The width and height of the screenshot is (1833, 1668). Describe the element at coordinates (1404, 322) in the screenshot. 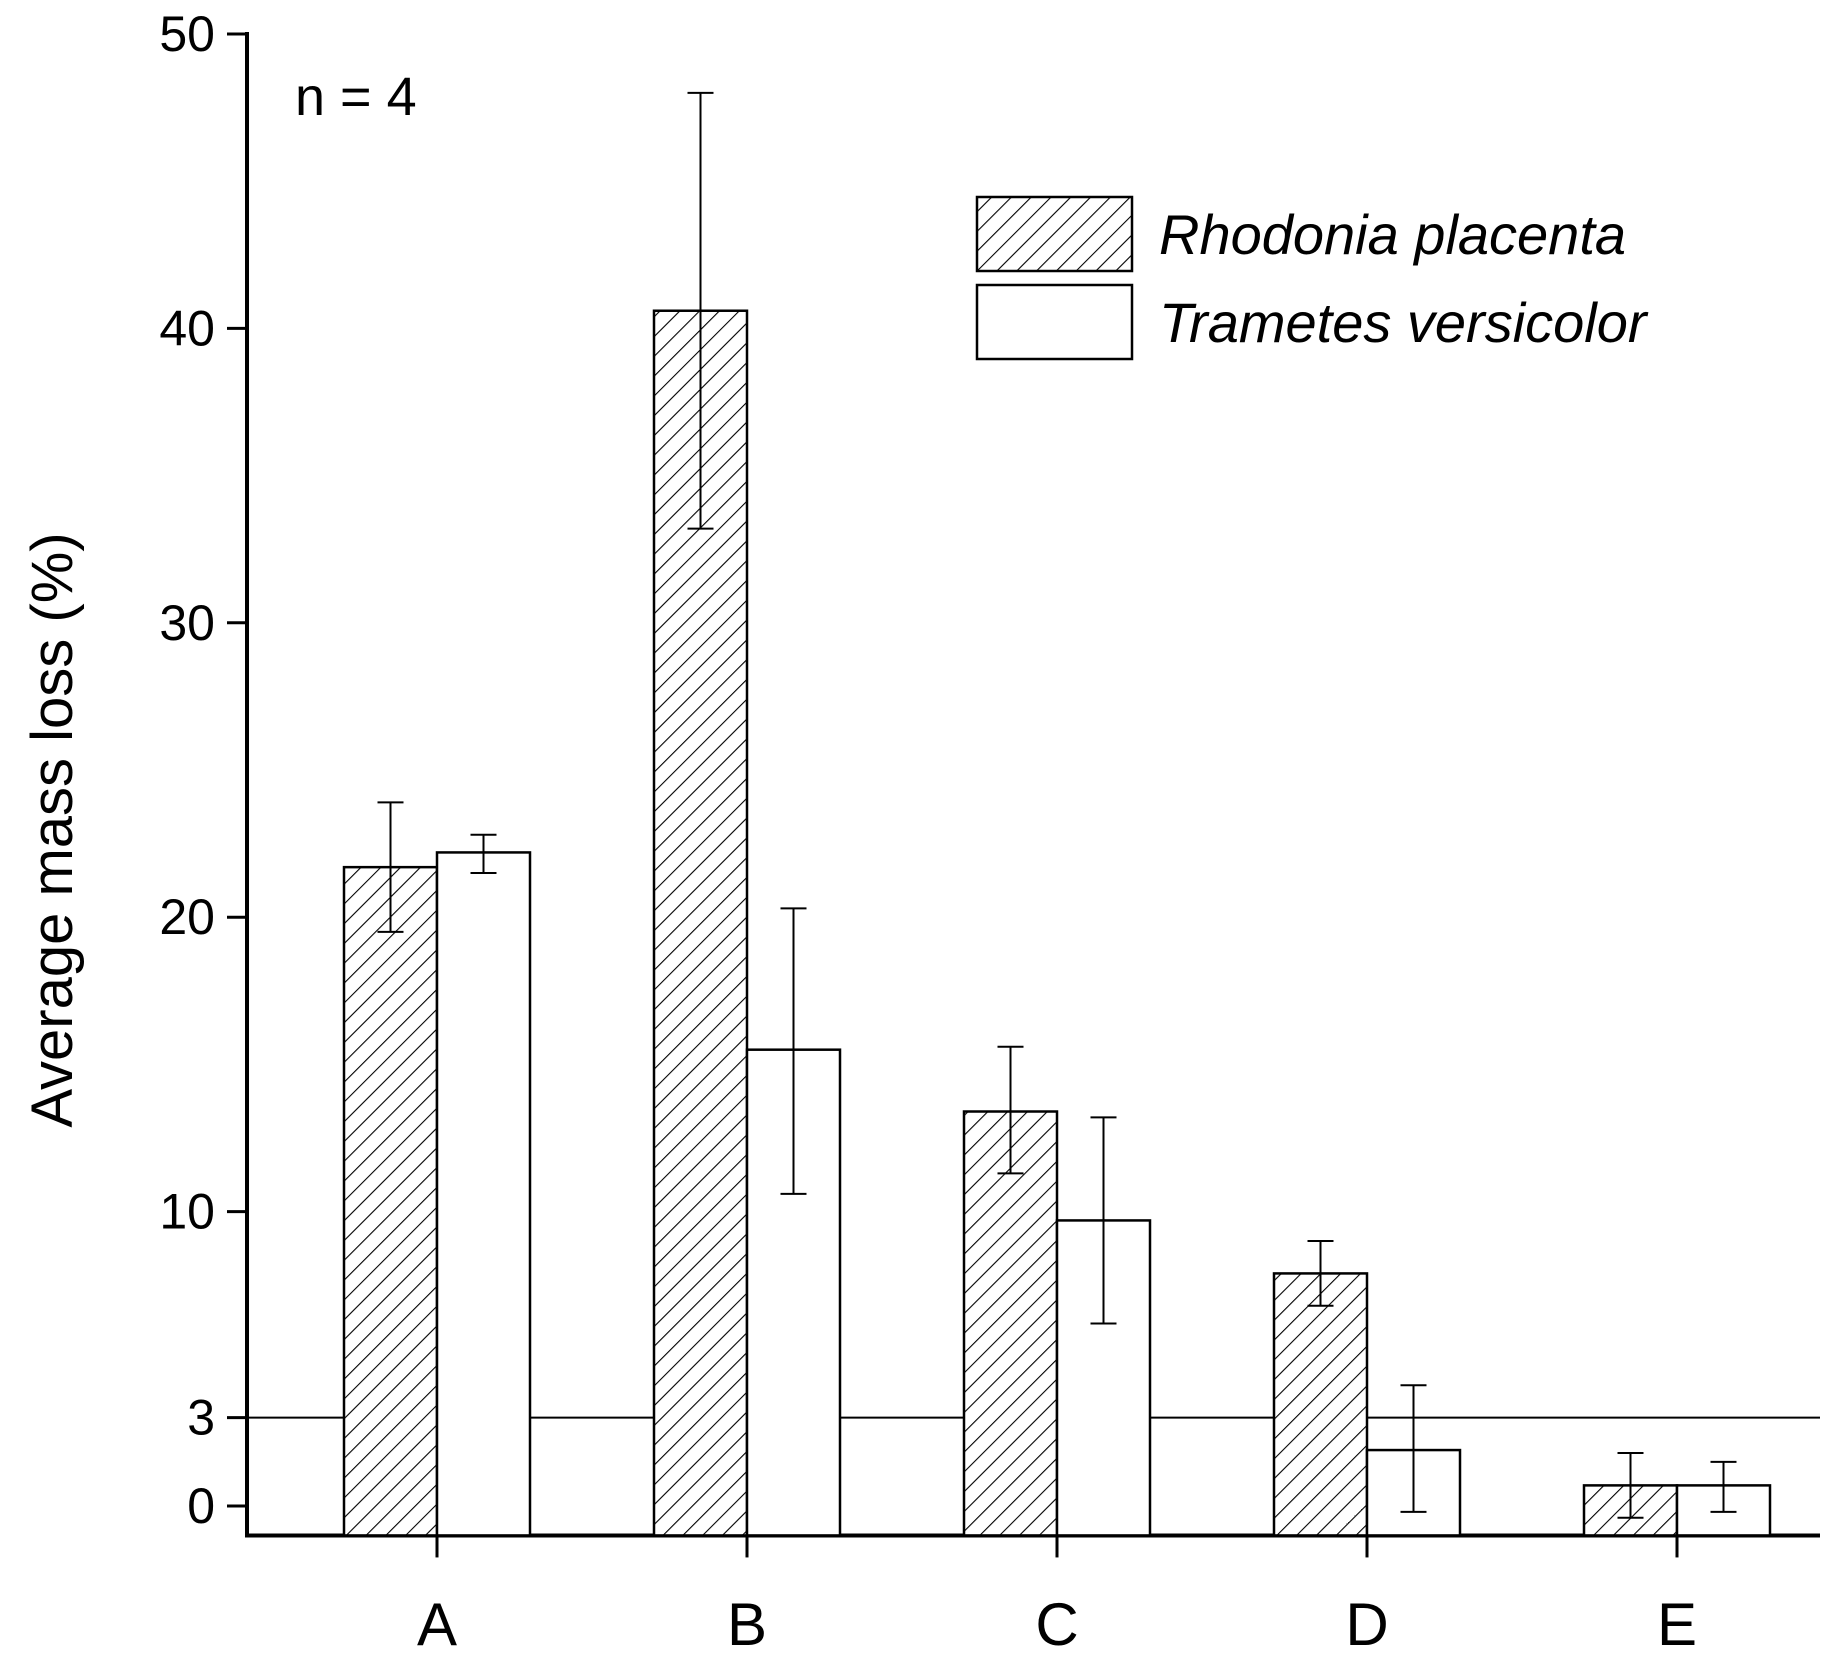

I see `legend-label: Trametes versicolor` at that location.